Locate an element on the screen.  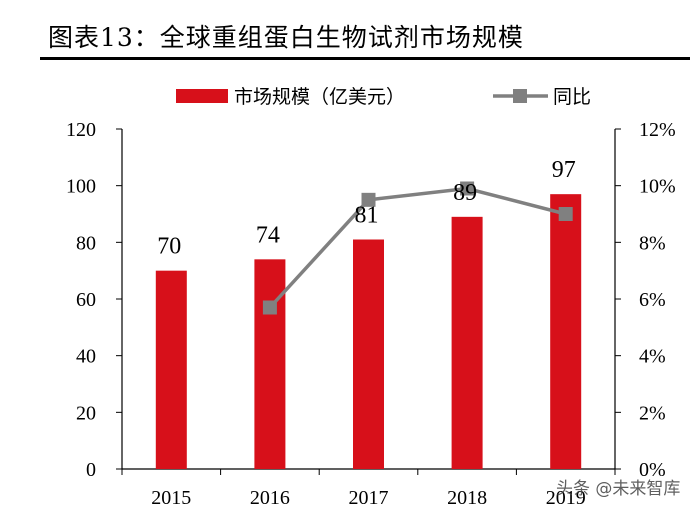
bar-value-label: 97 is located at coordinates (564, 170).